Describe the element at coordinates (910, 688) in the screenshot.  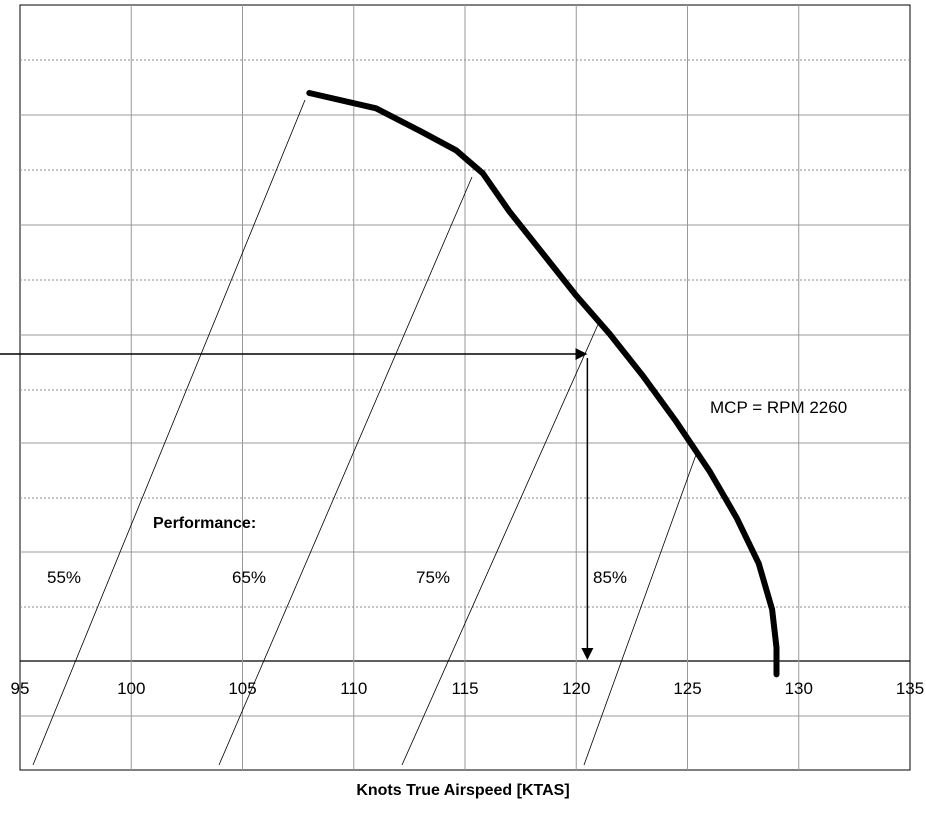
I see `x-tick-label: 135` at that location.